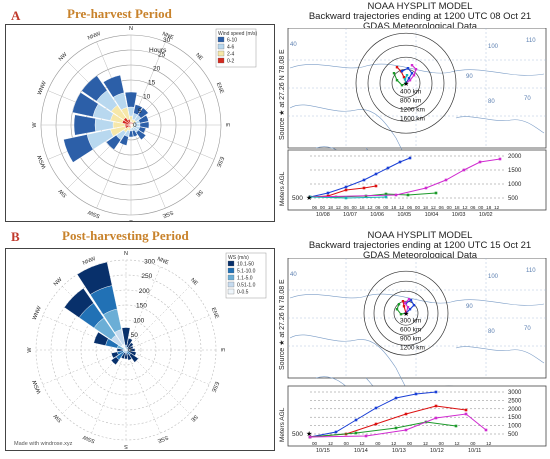 This screenshot has width=550, height=459. Describe the element at coordinates (162, 261) in the screenshot. I see `direction-label-nne: NNE` at that location.